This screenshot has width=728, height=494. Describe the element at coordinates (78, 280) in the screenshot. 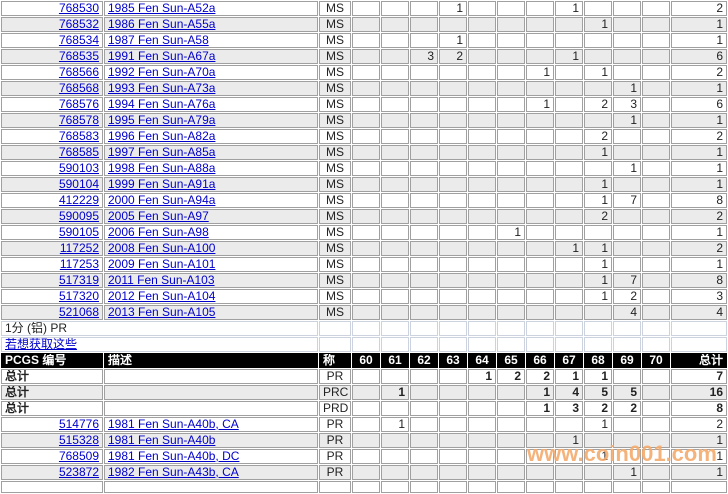

I see `pcgs-number-link: 517319` at that location.